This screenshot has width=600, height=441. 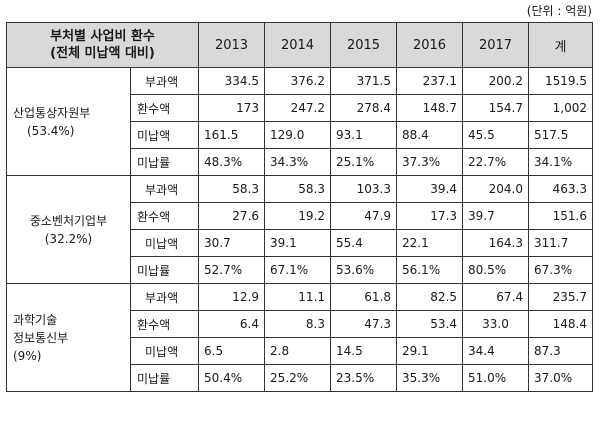 What do you see at coordinates (561, 135) in the screenshot?
I see `total-cell: 517.5` at bounding box center [561, 135].